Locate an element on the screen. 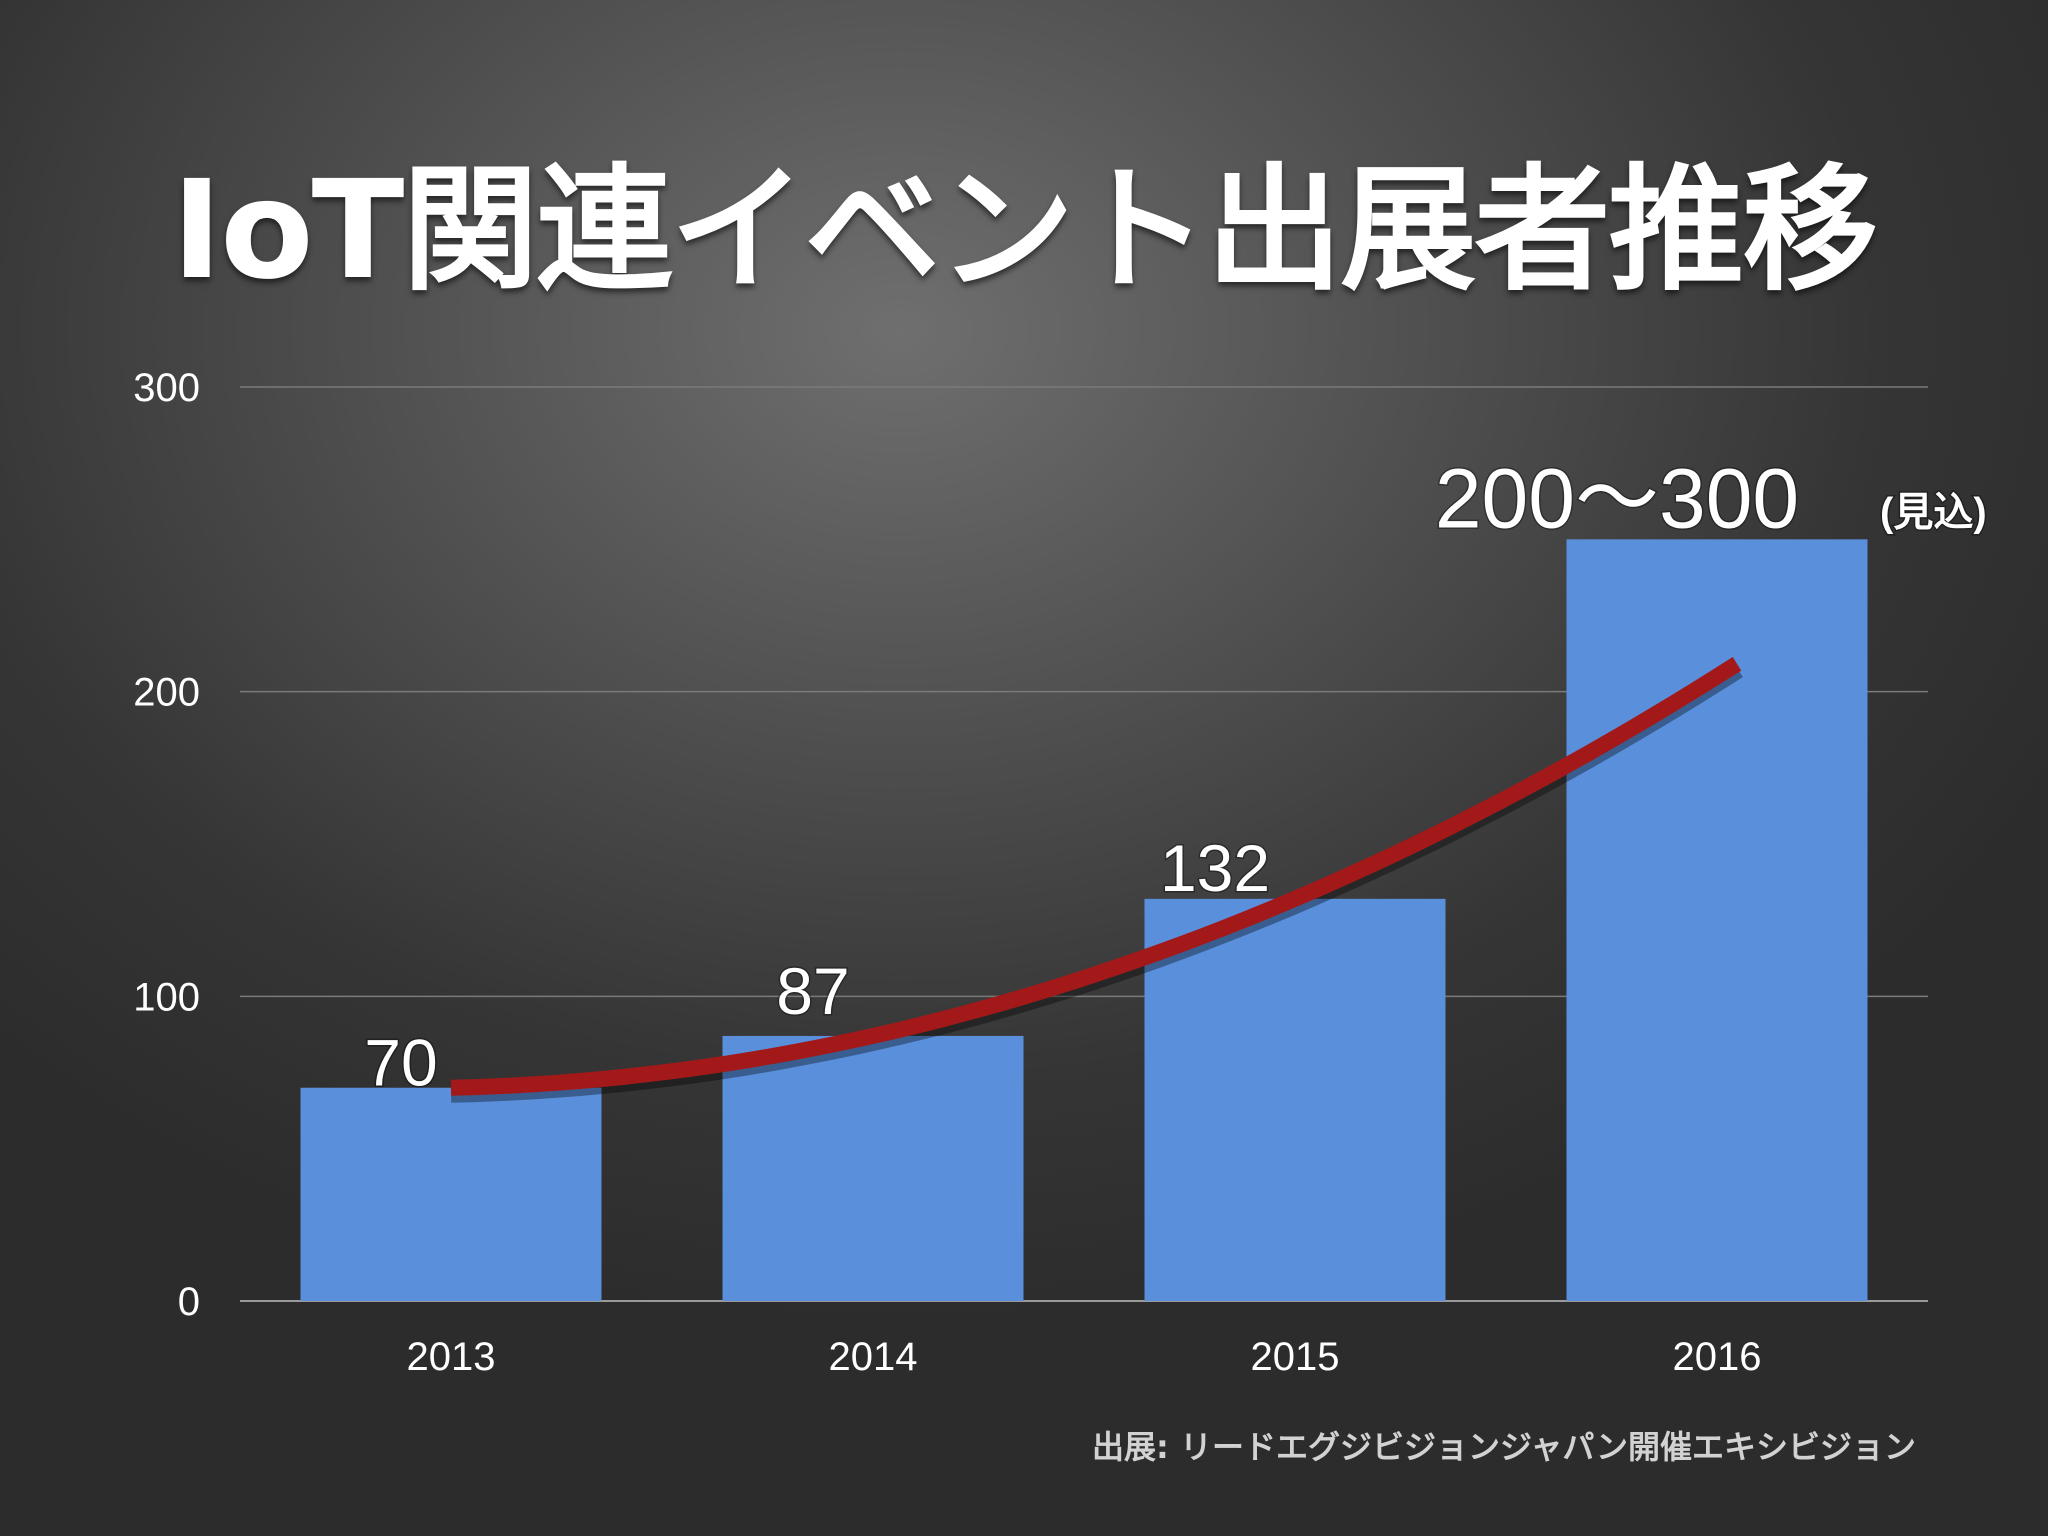  y-tick-label: 0 is located at coordinates (189, 1302).